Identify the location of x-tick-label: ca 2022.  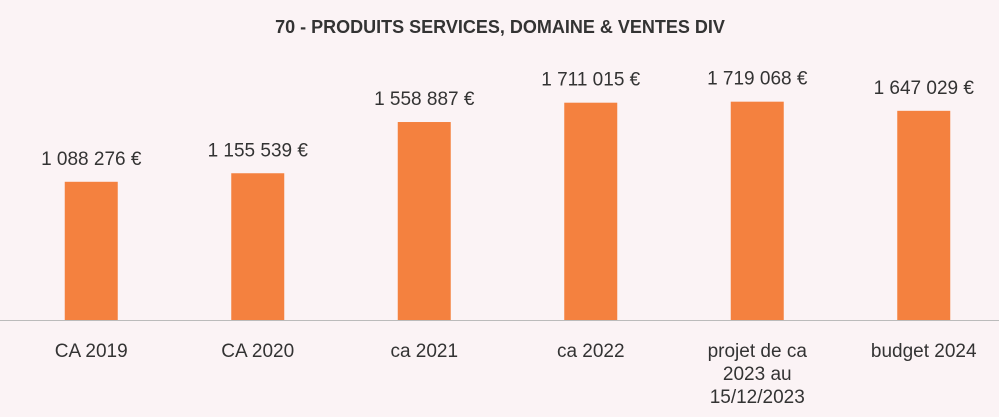
(590, 351).